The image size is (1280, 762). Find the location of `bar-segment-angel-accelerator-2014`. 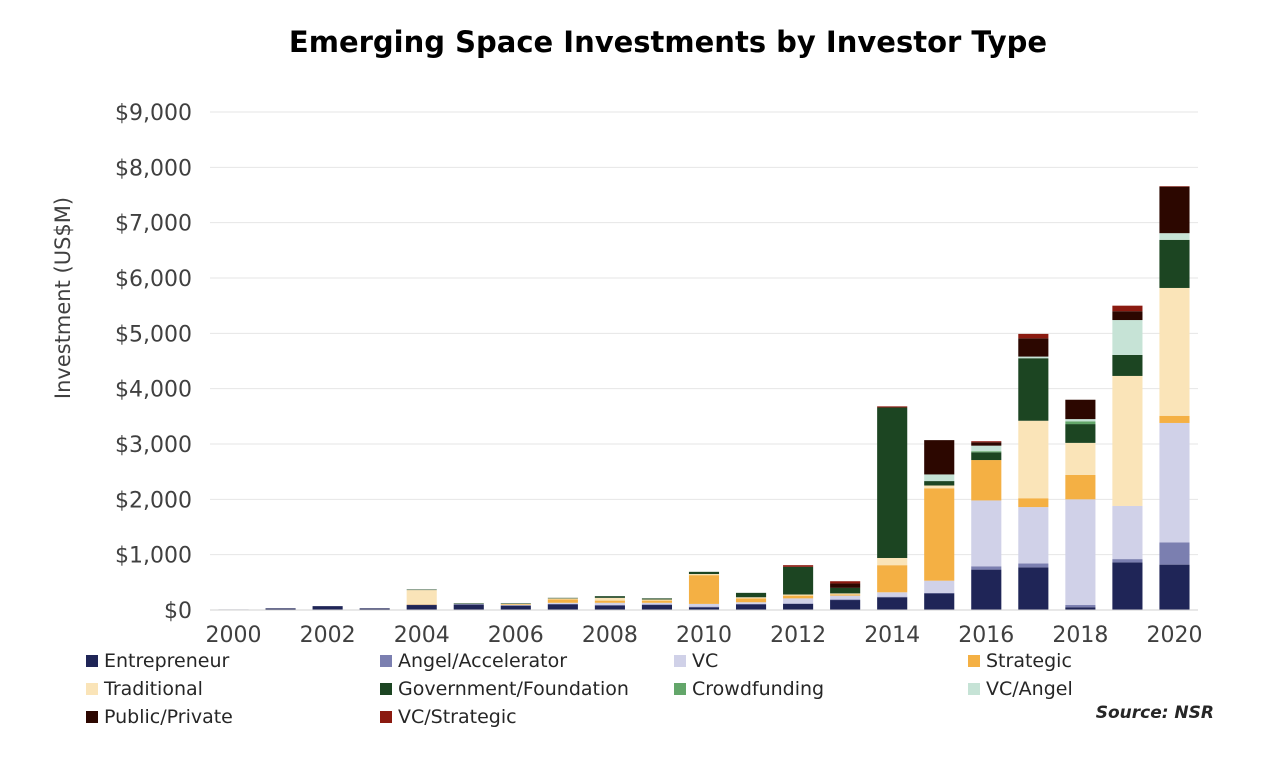

bar-segment-angel-accelerator-2014 is located at coordinates (892, 597).